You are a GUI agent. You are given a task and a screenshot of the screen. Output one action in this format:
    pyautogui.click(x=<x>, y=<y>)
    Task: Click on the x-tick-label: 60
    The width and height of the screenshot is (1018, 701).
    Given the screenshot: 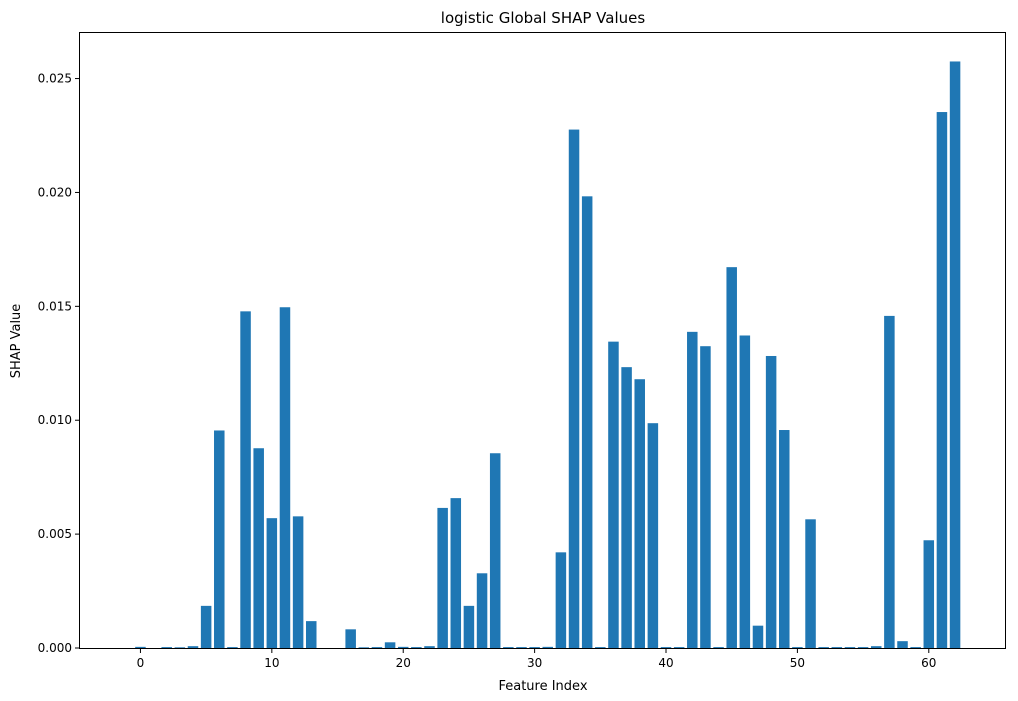 What is the action you would take?
    pyautogui.click(x=928, y=663)
    